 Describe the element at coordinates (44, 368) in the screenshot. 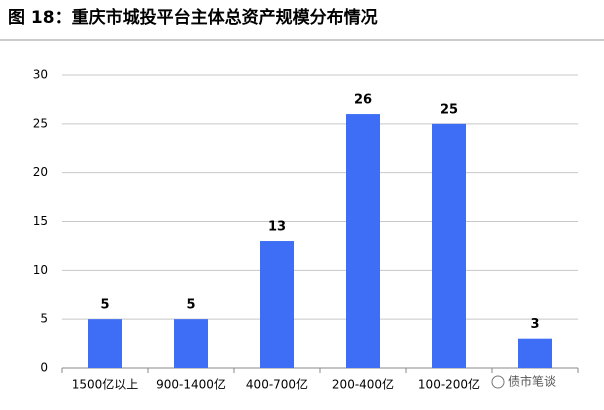

I see `y-tick-label: 0` at that location.